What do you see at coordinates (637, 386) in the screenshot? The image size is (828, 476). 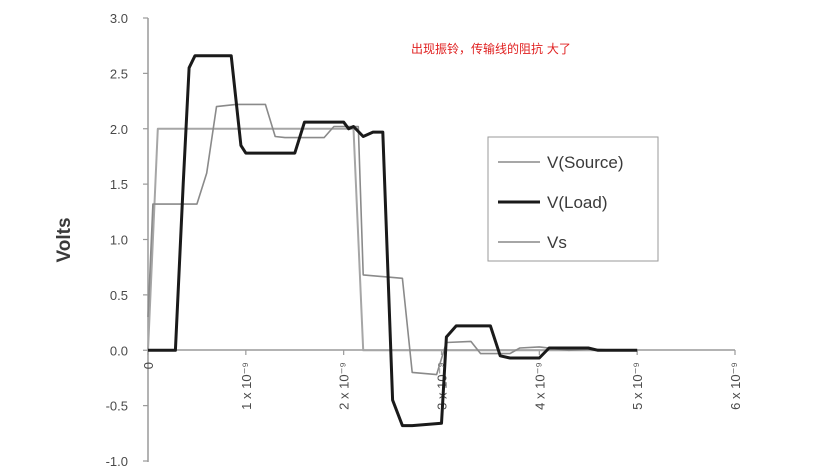 I see `x-tick-label: 5 x 10⁻⁹` at bounding box center [637, 386].